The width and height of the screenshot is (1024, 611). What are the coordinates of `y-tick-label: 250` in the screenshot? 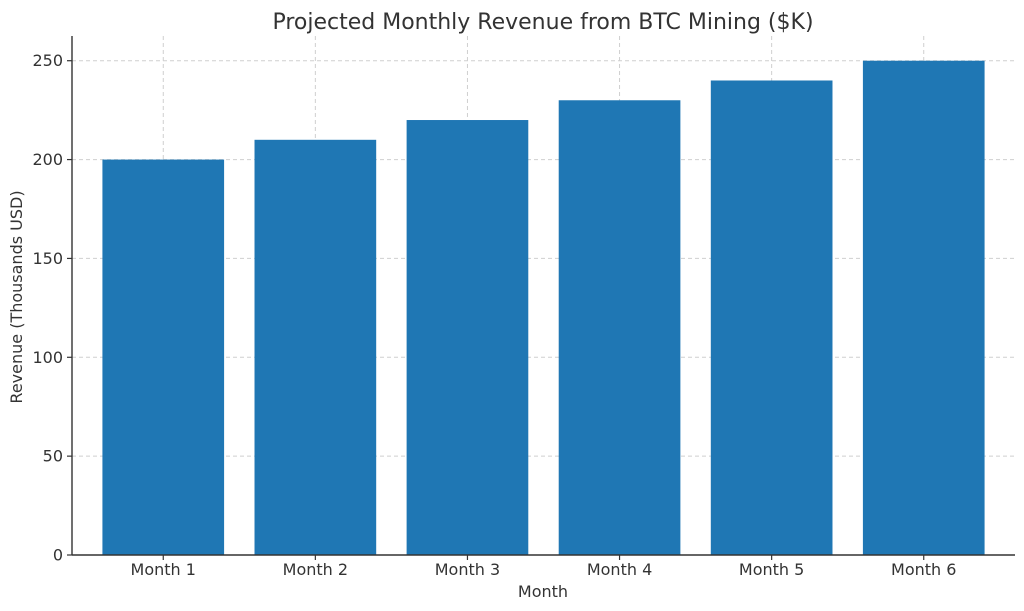 It's located at (47, 60).